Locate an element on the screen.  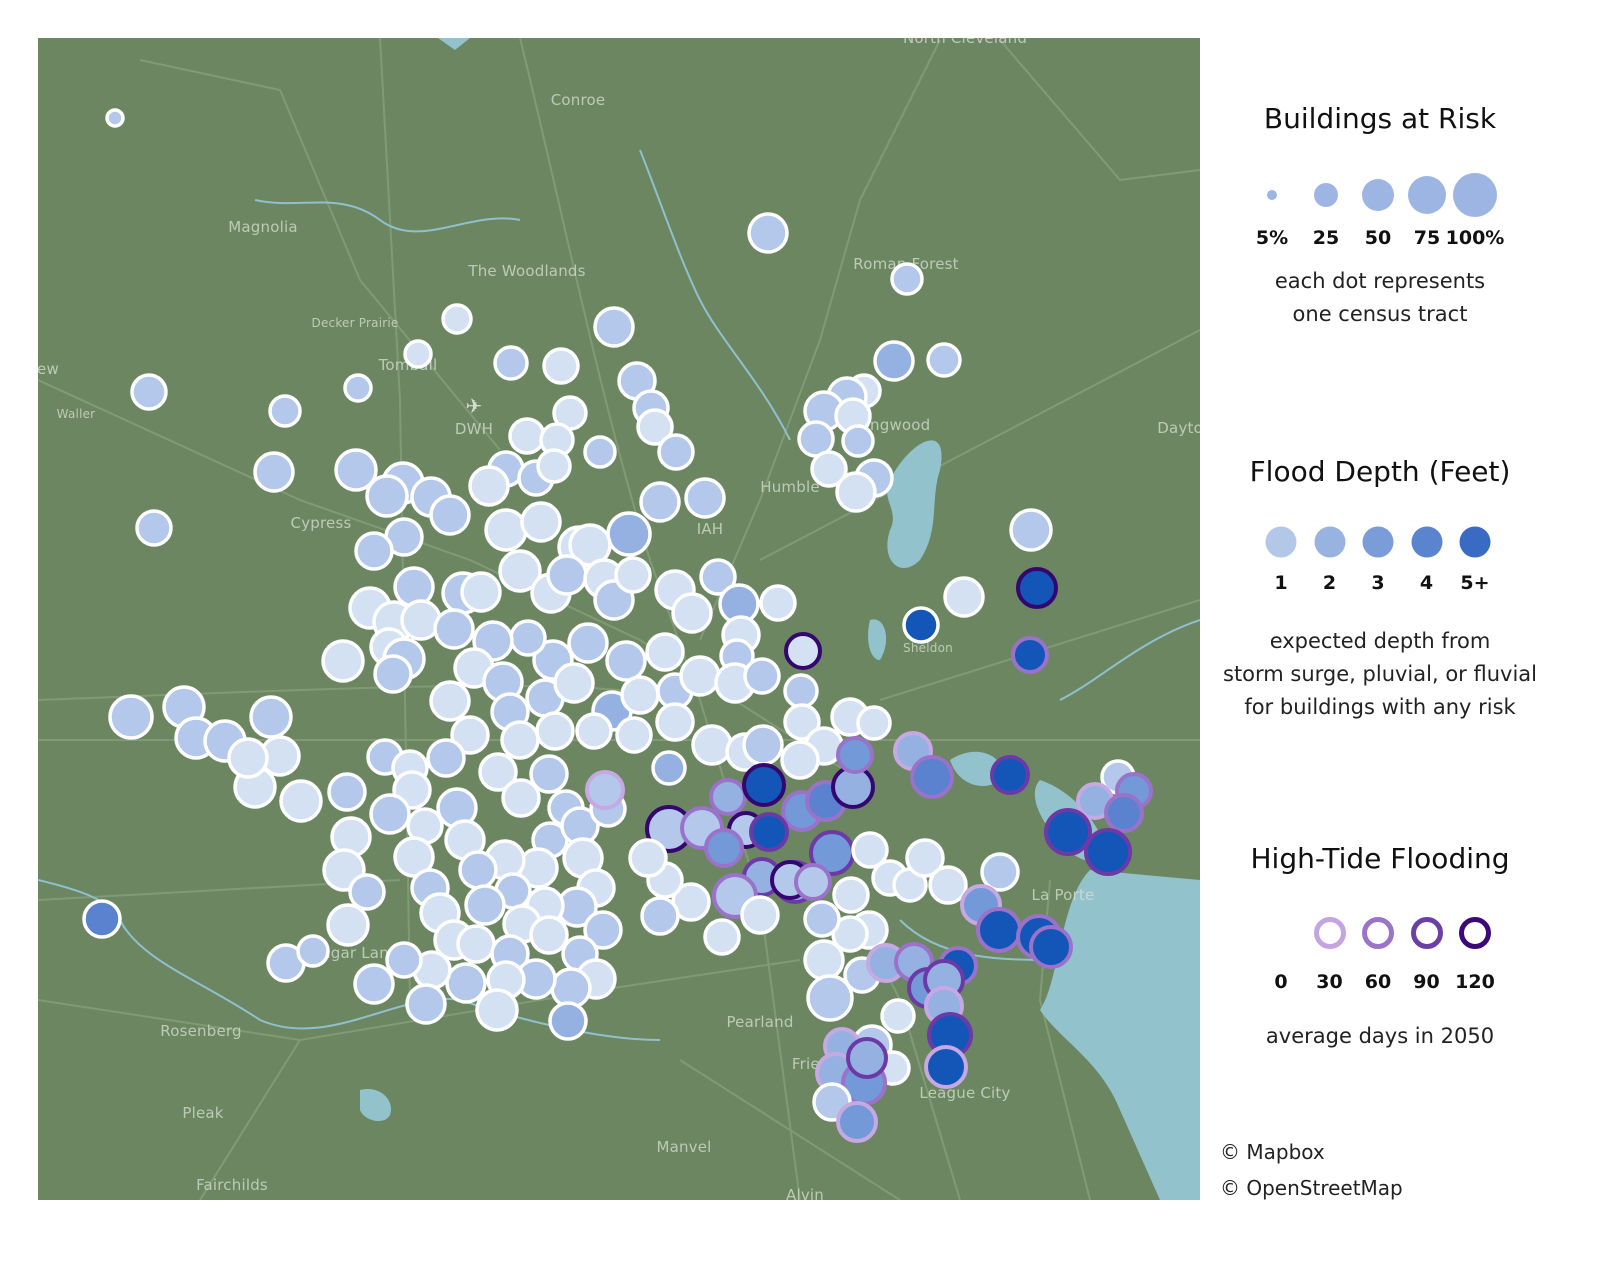
osm-attribution: © OpenStreetMap is located at coordinates (1311, 1188).